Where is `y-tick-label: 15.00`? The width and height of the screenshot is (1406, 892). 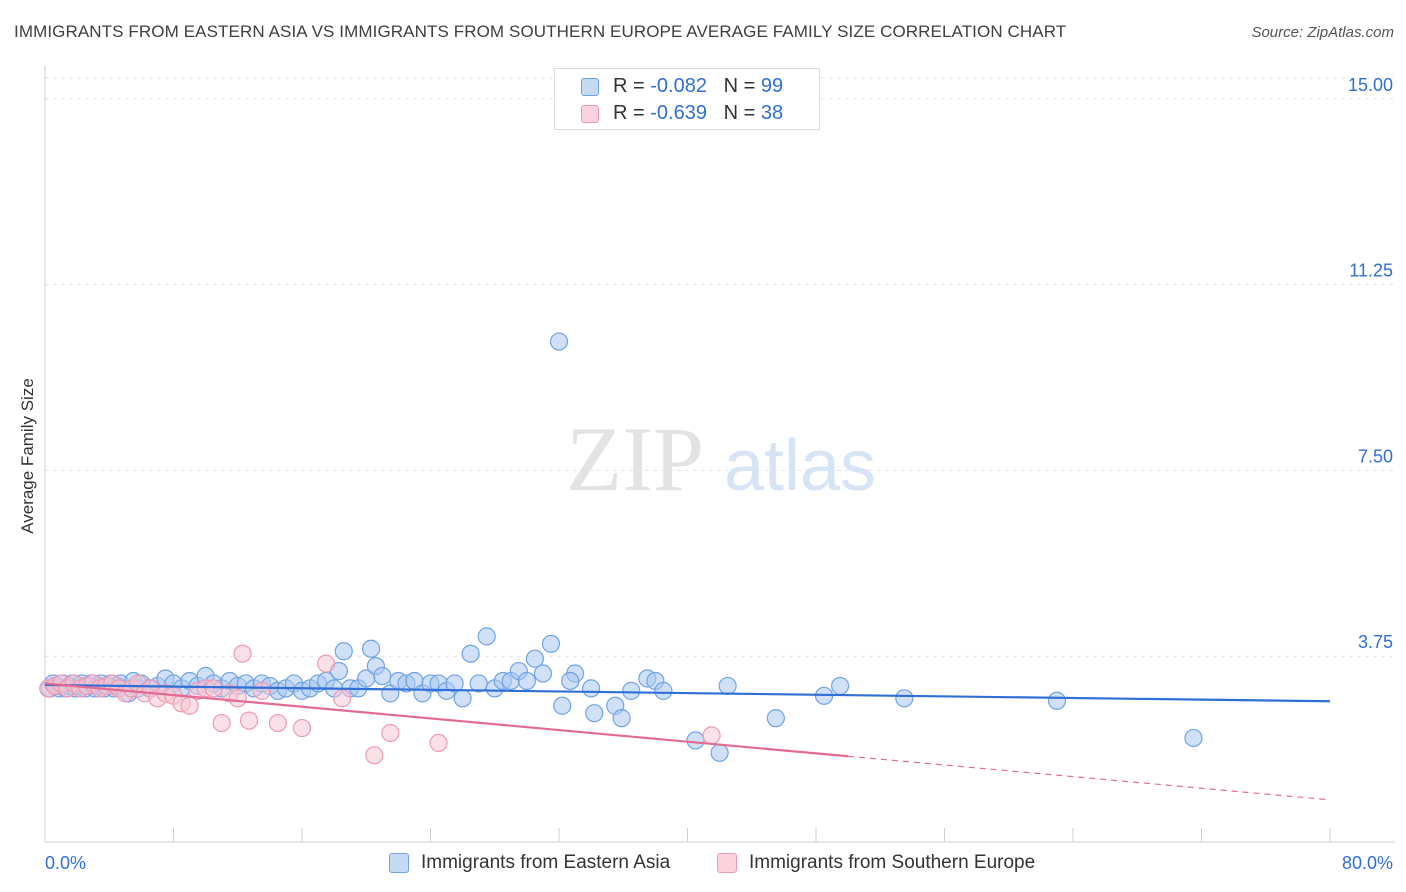
y-tick-label: 15.00 is located at coordinates (1370, 85).